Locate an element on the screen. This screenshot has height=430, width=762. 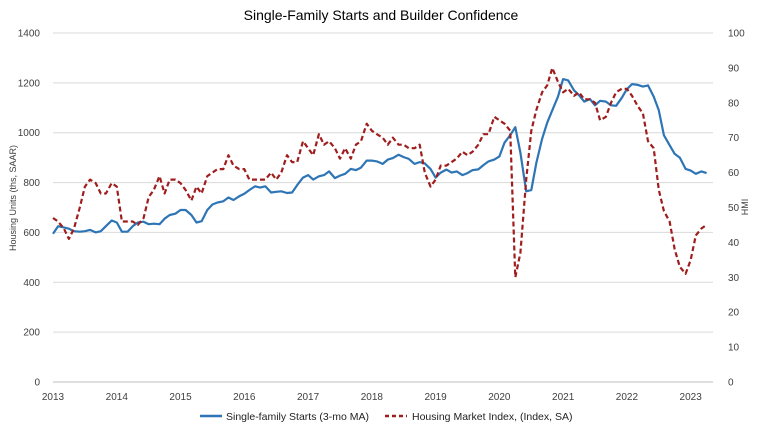
right-tick-label: 30 is located at coordinates (734, 278).